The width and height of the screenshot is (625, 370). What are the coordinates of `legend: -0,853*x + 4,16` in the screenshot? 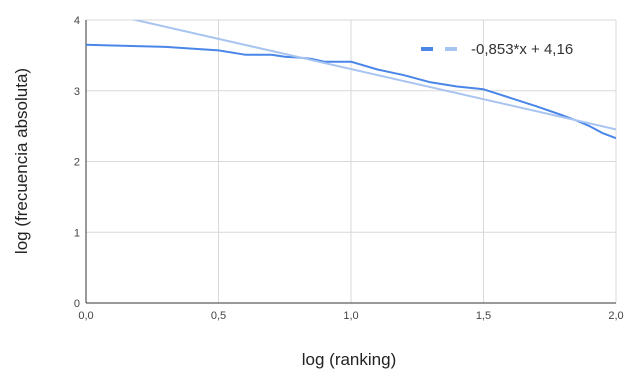 It's located at (497, 49).